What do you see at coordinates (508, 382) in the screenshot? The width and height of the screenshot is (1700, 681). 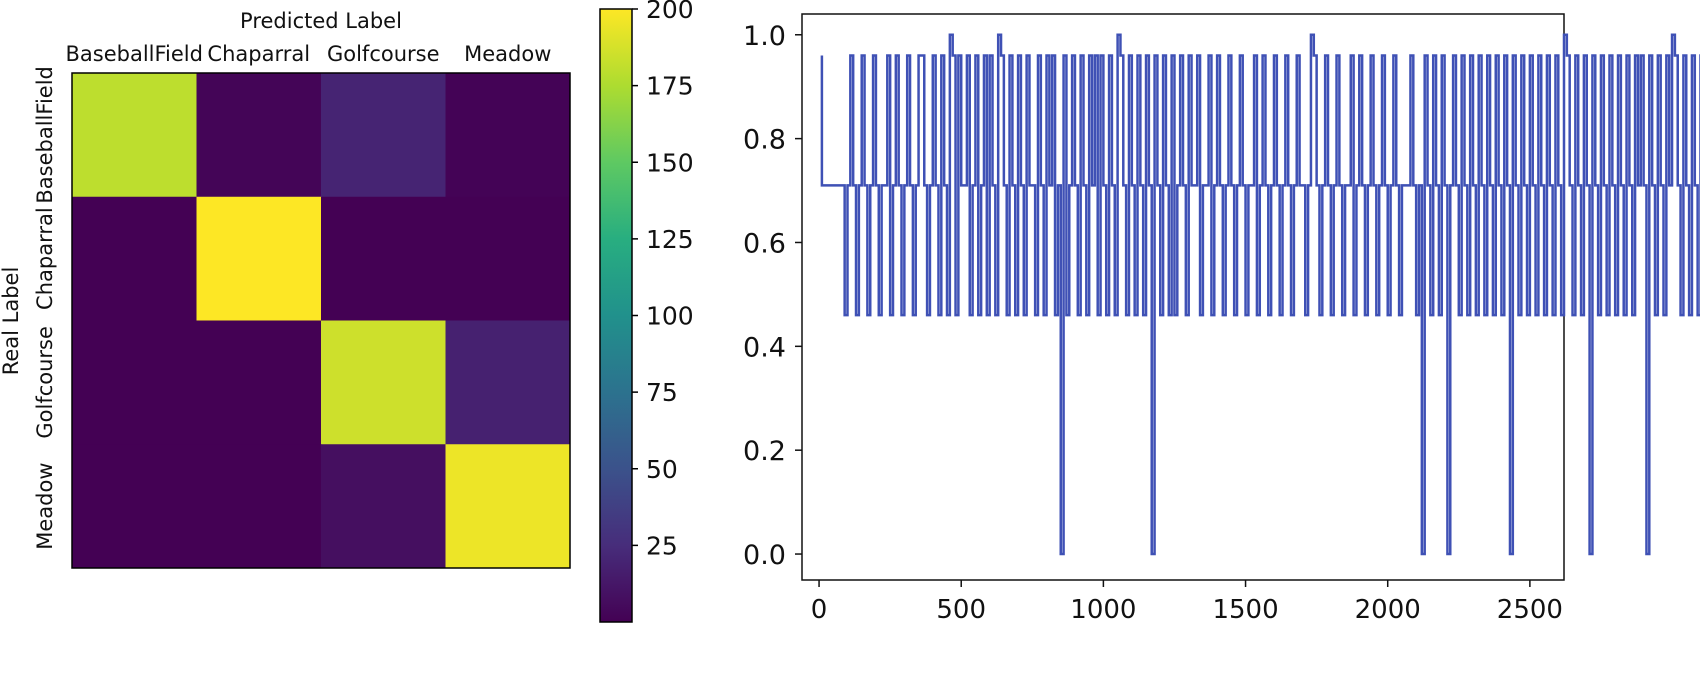 I see `heatmap-cell-golfcourse-meadow` at bounding box center [508, 382].